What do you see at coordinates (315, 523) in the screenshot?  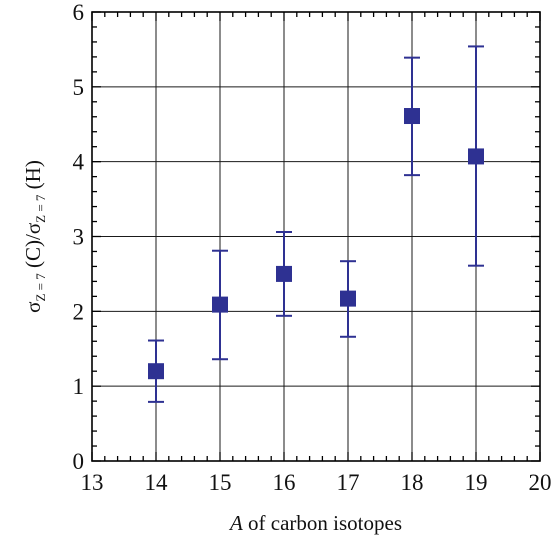 I see `x-axis-label: A of carbon isotopes` at bounding box center [315, 523].